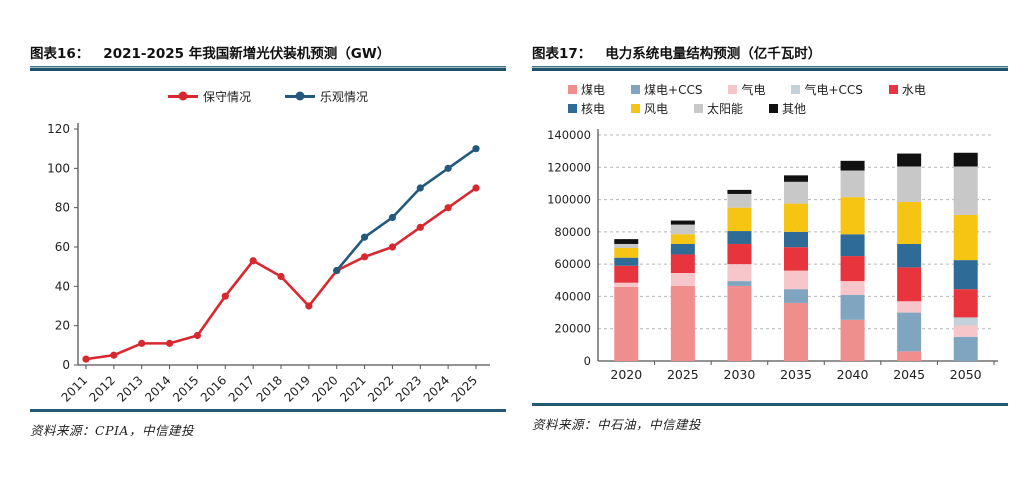  Describe the element at coordinates (853, 374) in the screenshot. I see `svg-text: 2040` at that location.